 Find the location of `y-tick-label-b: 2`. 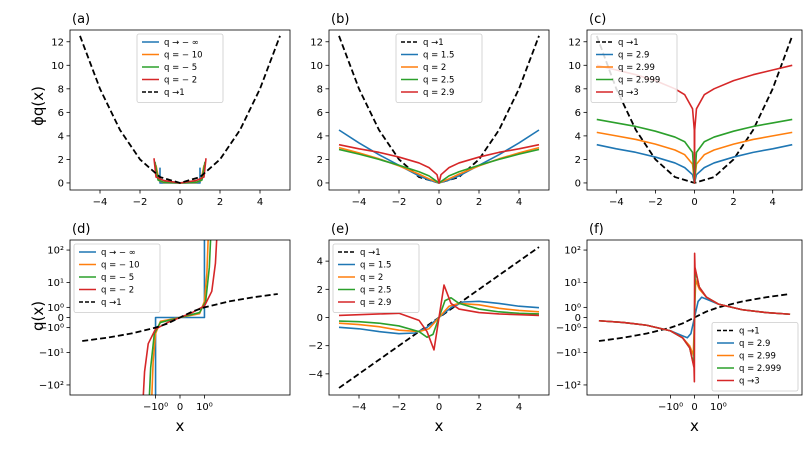

y-tick-label-b: 2 is located at coordinates (320, 160).